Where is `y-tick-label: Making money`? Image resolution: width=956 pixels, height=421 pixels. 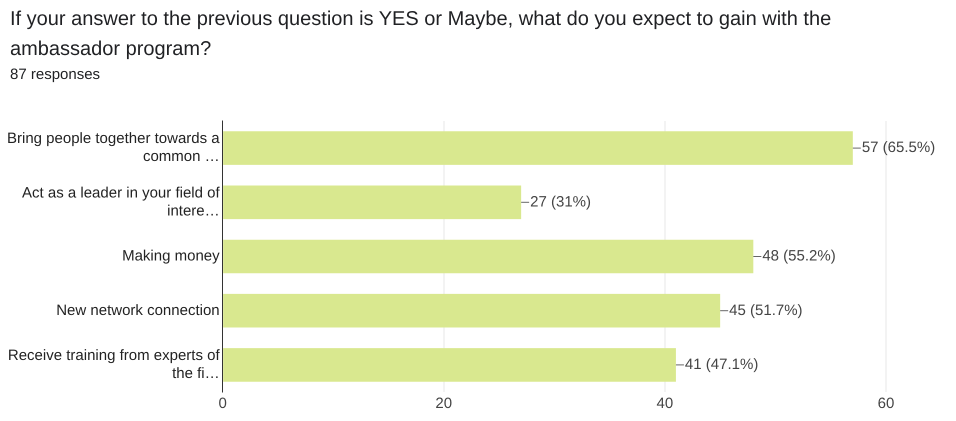 y-tick-label: Making money is located at coordinates (171, 256).